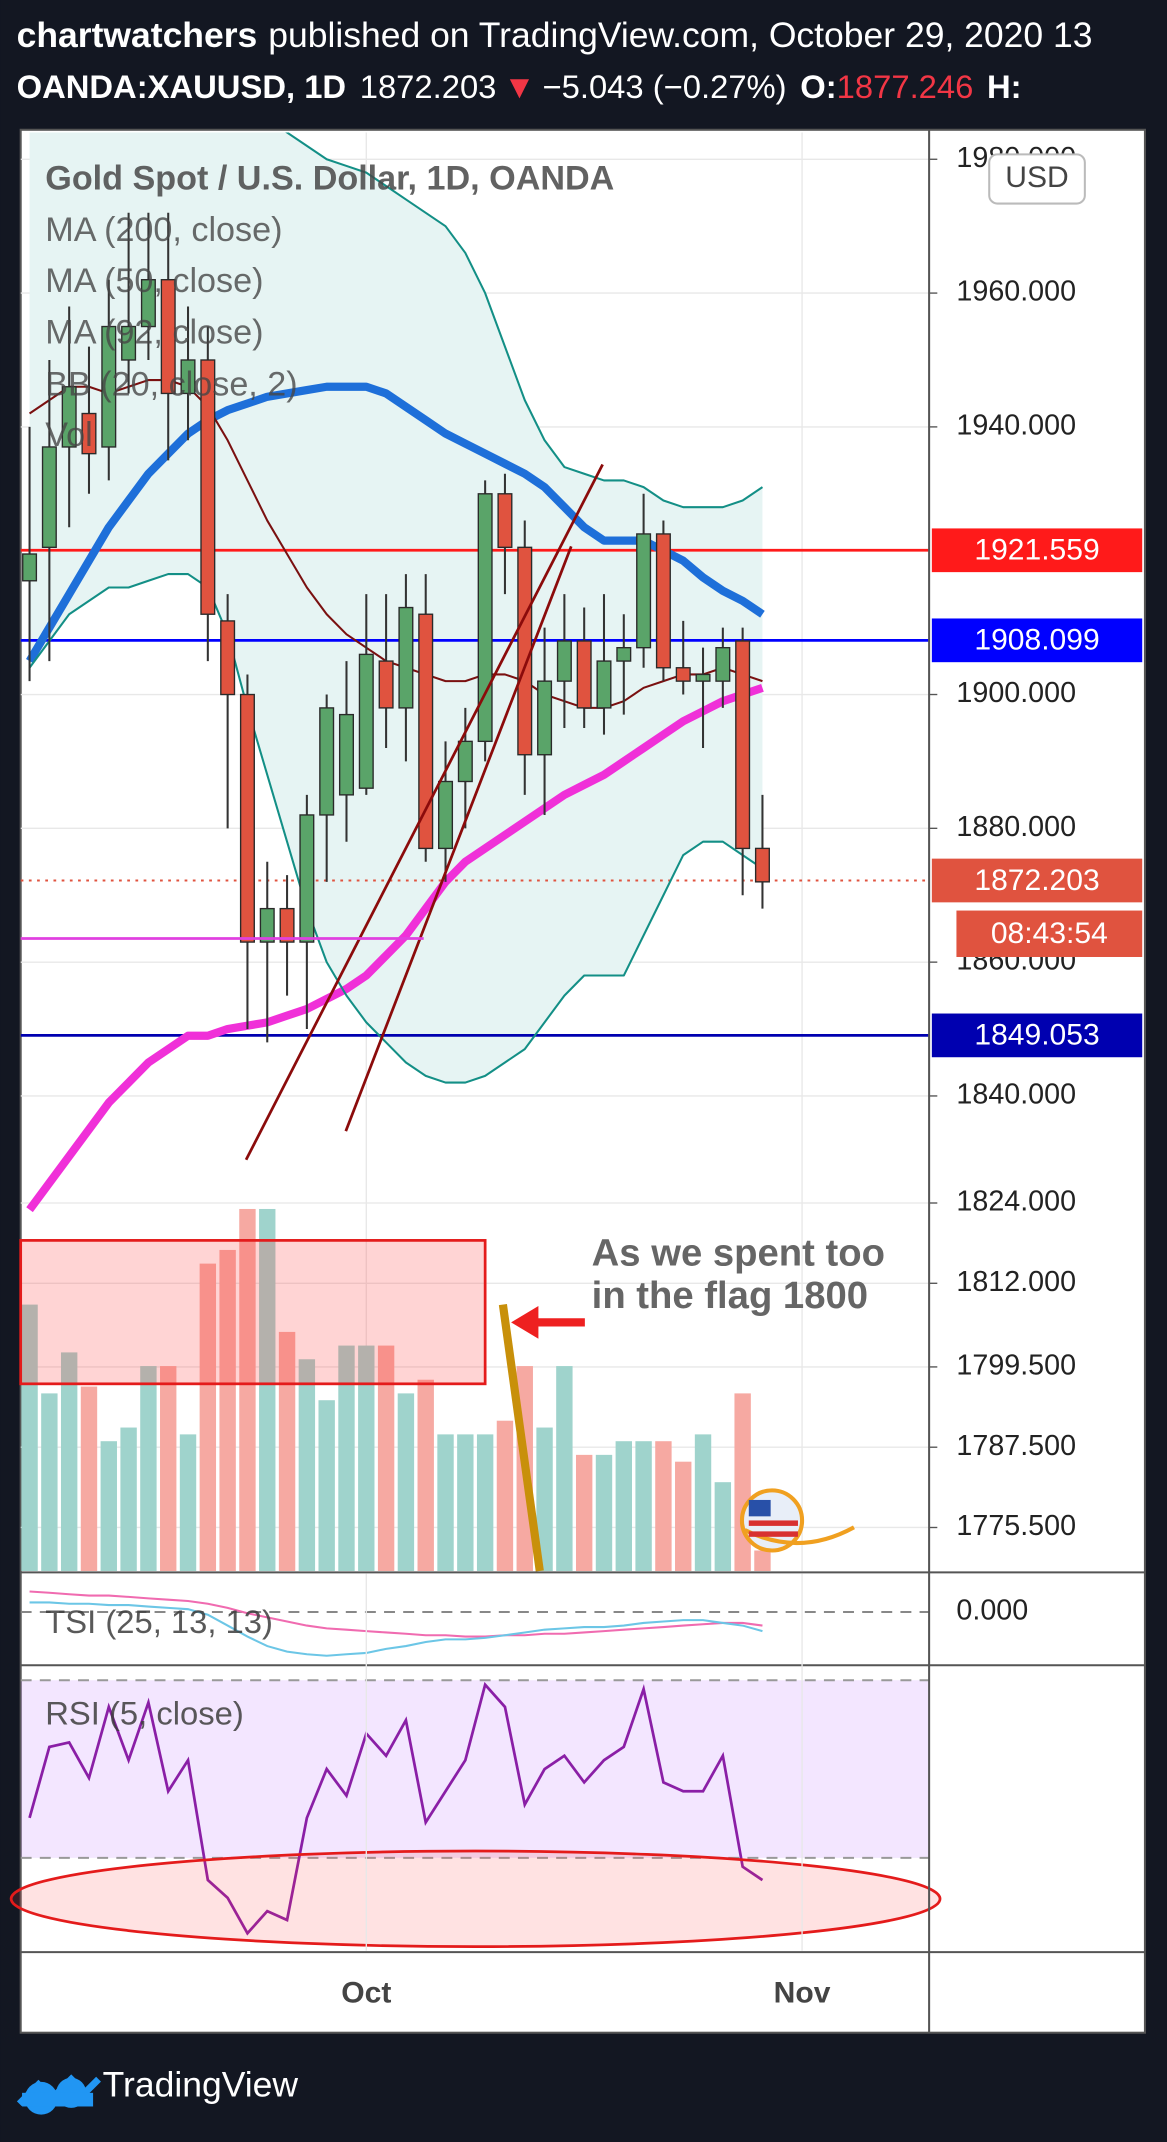  I want to click on y-tick-label: 1799.500, so click(1016, 1365).